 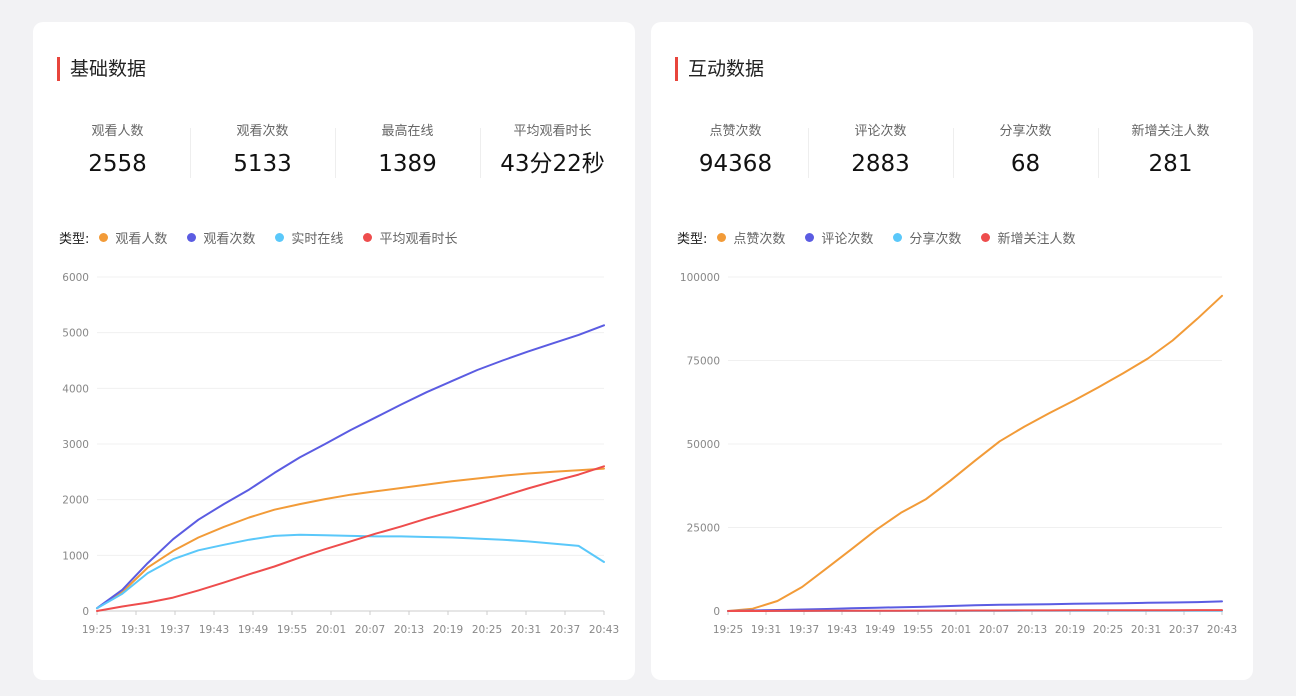 I want to click on legend-label: 实时在线, so click(x=317, y=239).